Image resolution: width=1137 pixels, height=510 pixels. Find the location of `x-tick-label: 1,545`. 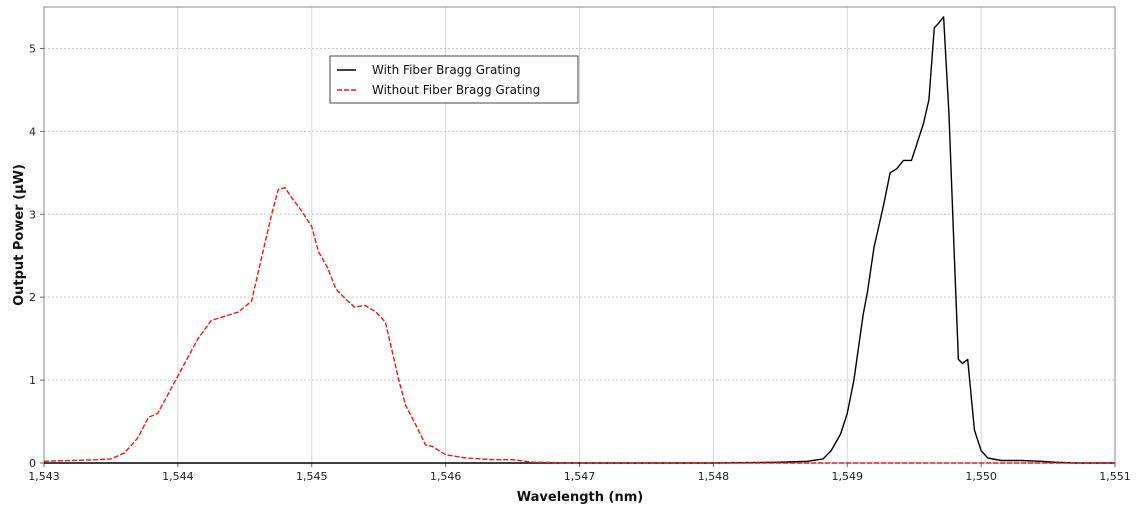

x-tick-label: 1,545 is located at coordinates (312, 476).